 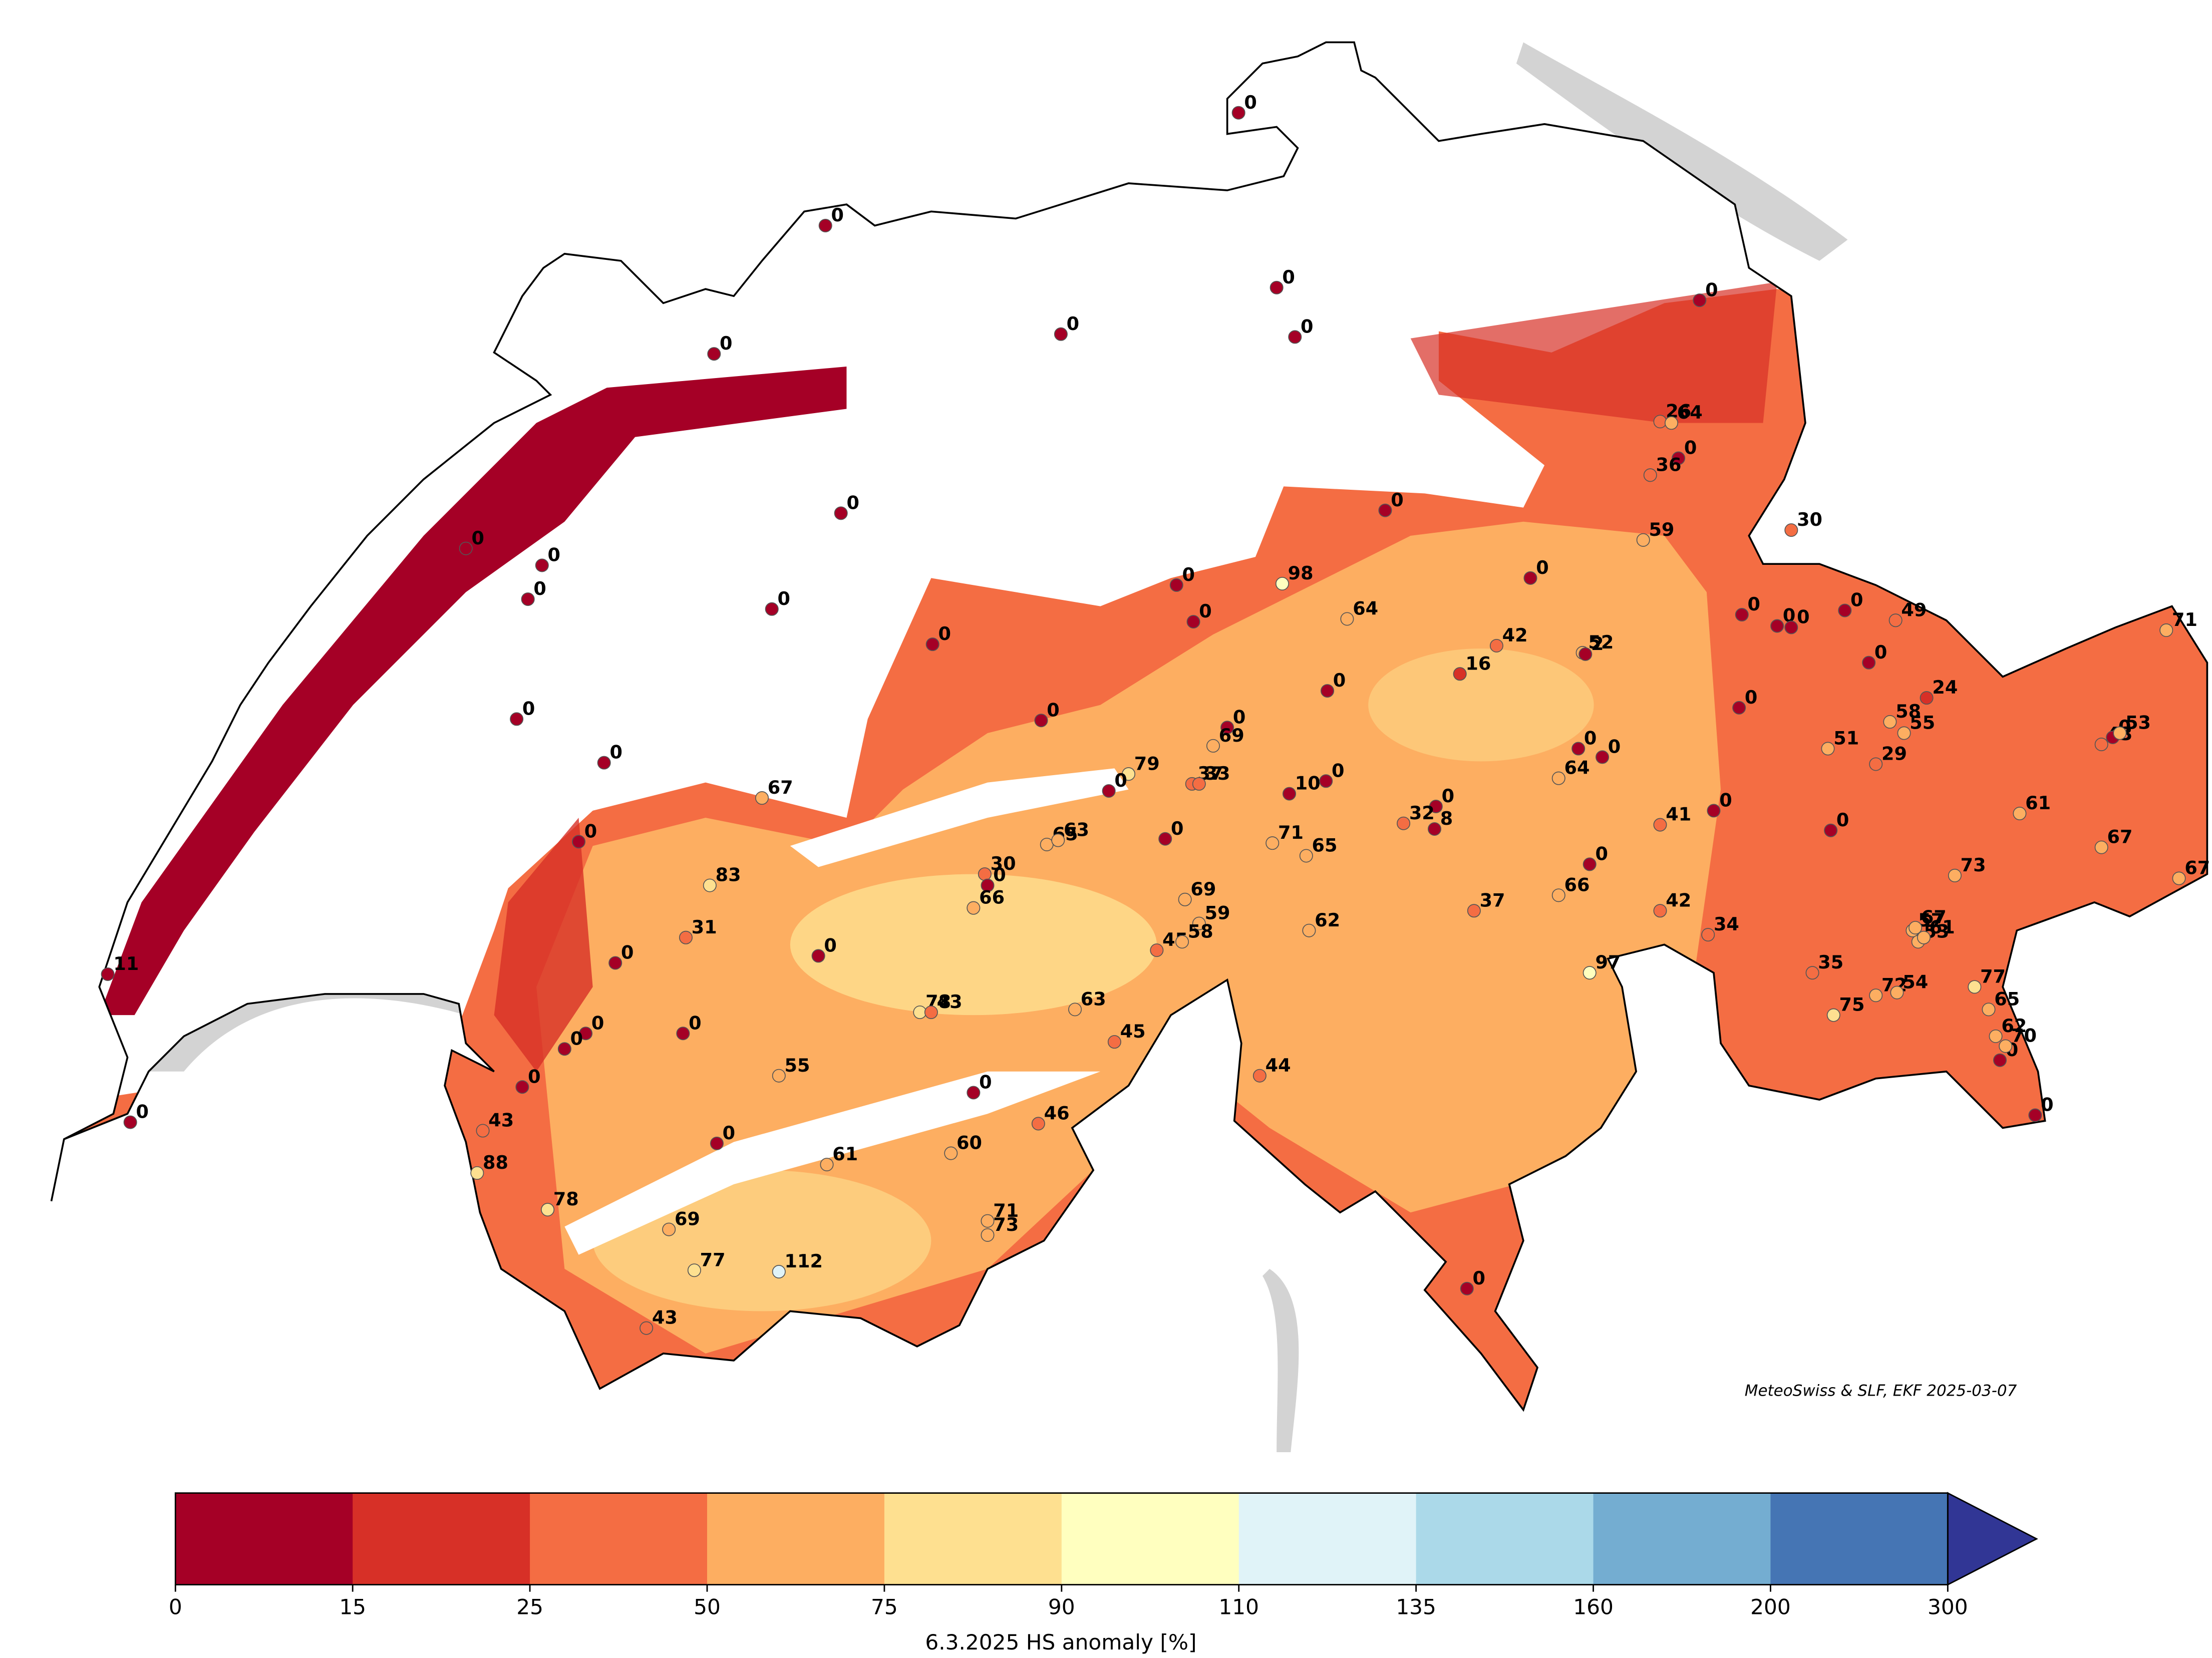 What do you see at coordinates (2184, 619) in the screenshot?
I see `station-label: 71` at bounding box center [2184, 619].